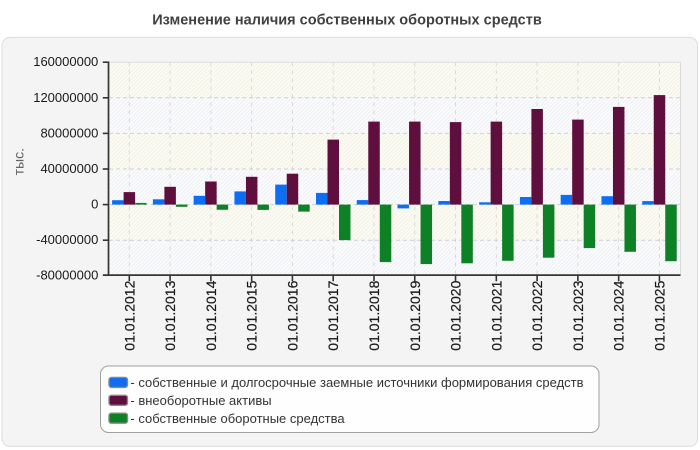  I want to click on svg-text: 0, so click(94, 204).